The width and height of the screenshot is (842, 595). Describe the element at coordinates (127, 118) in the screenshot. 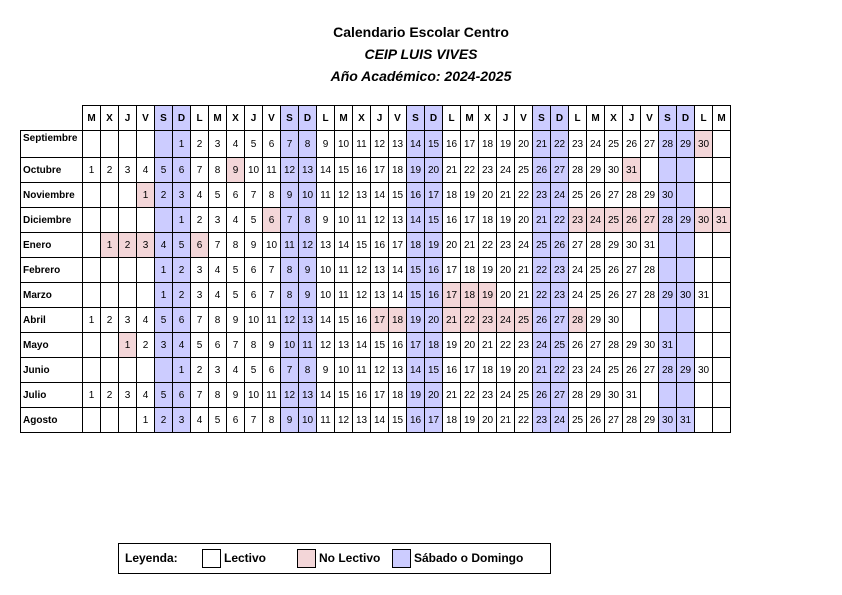

I see `weekday-header: J` at that location.